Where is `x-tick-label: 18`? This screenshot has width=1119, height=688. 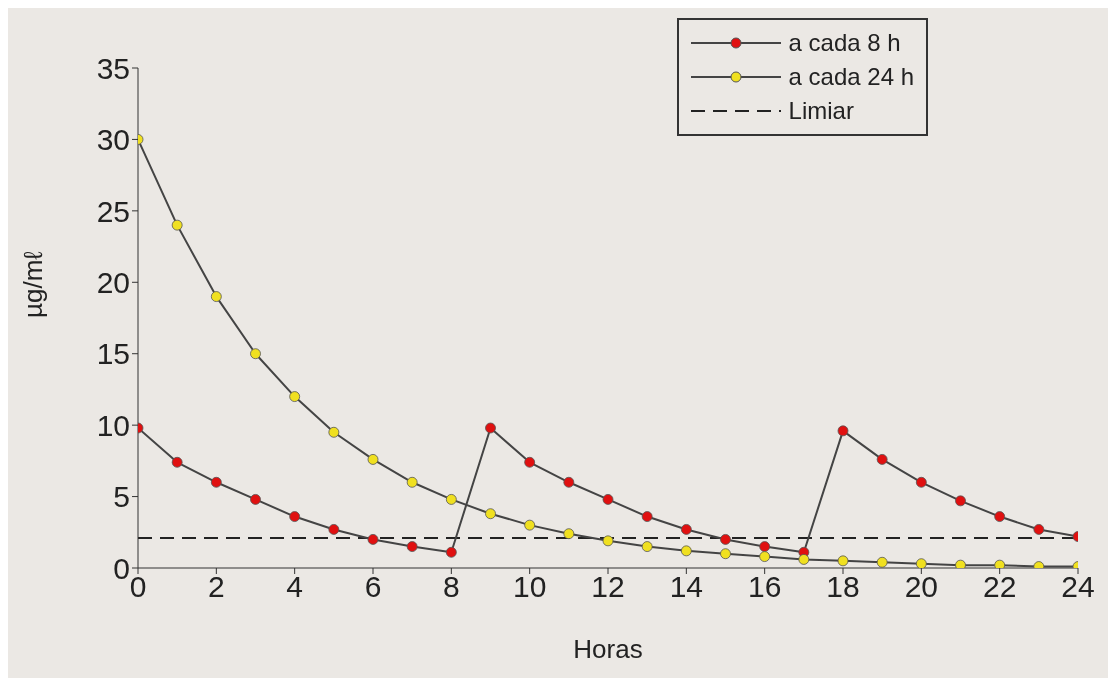 x-tick-label: 18 is located at coordinates (843, 587).